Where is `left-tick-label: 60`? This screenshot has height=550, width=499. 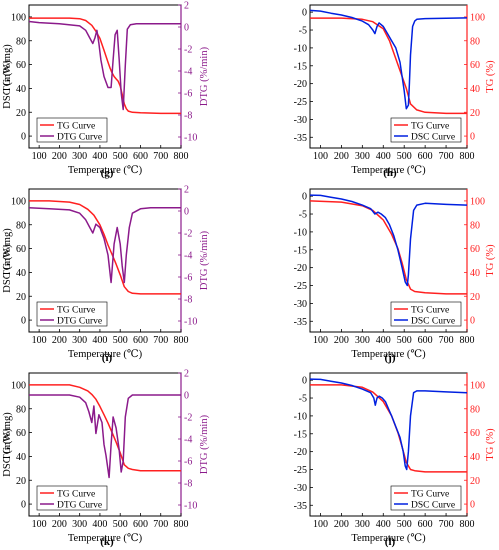 left-tick-label: 60 is located at coordinates (21, 249).